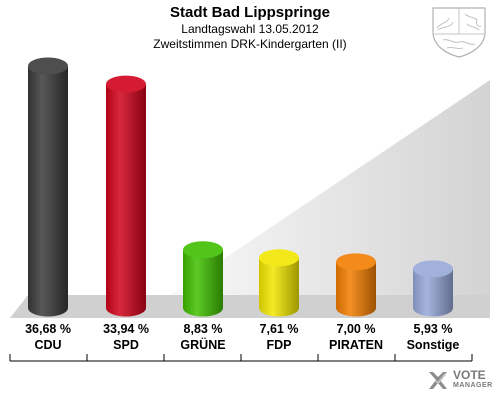 The image size is (500, 400). What do you see at coordinates (249, 12) in the screenshot?
I see `chart-title: Stadt Bad Lippspringe` at bounding box center [249, 12].